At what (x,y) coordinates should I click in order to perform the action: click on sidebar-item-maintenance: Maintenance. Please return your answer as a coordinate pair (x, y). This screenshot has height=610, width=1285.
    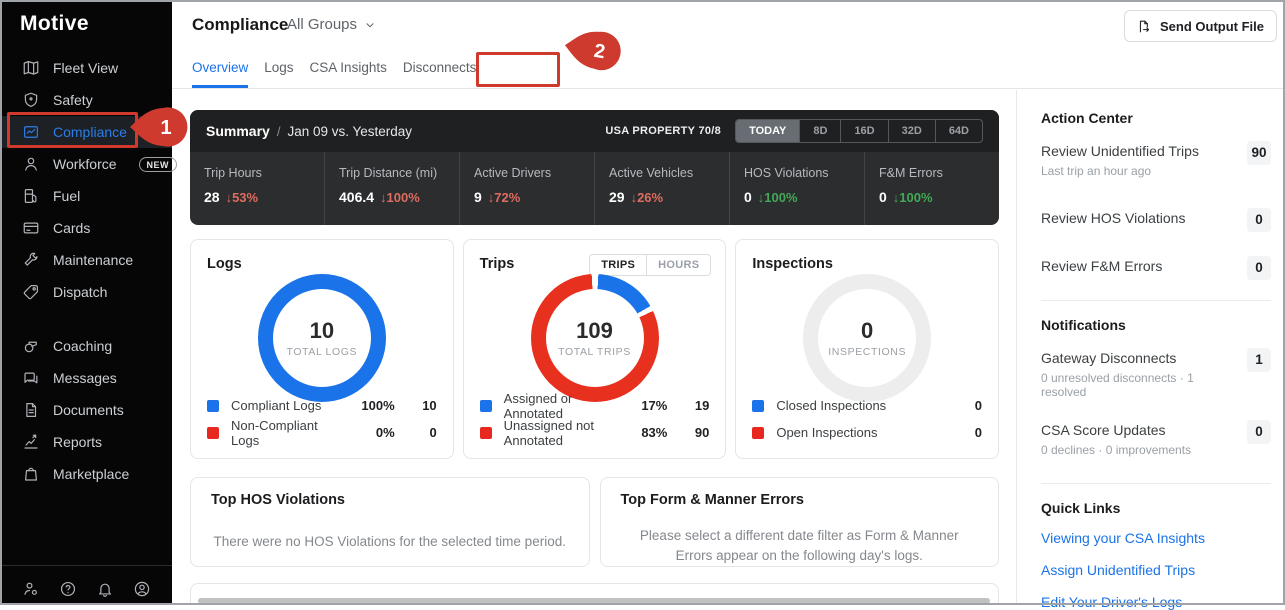
    Looking at the image, I should click on (86, 260).